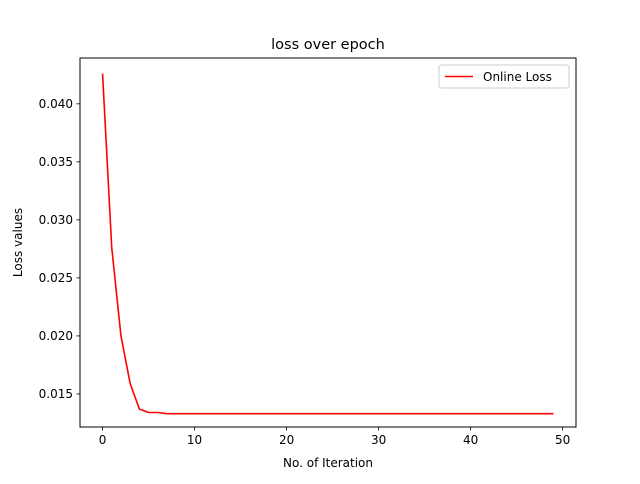  Describe the element at coordinates (328, 45) in the screenshot. I see `chart-title: loss over epoch` at that location.